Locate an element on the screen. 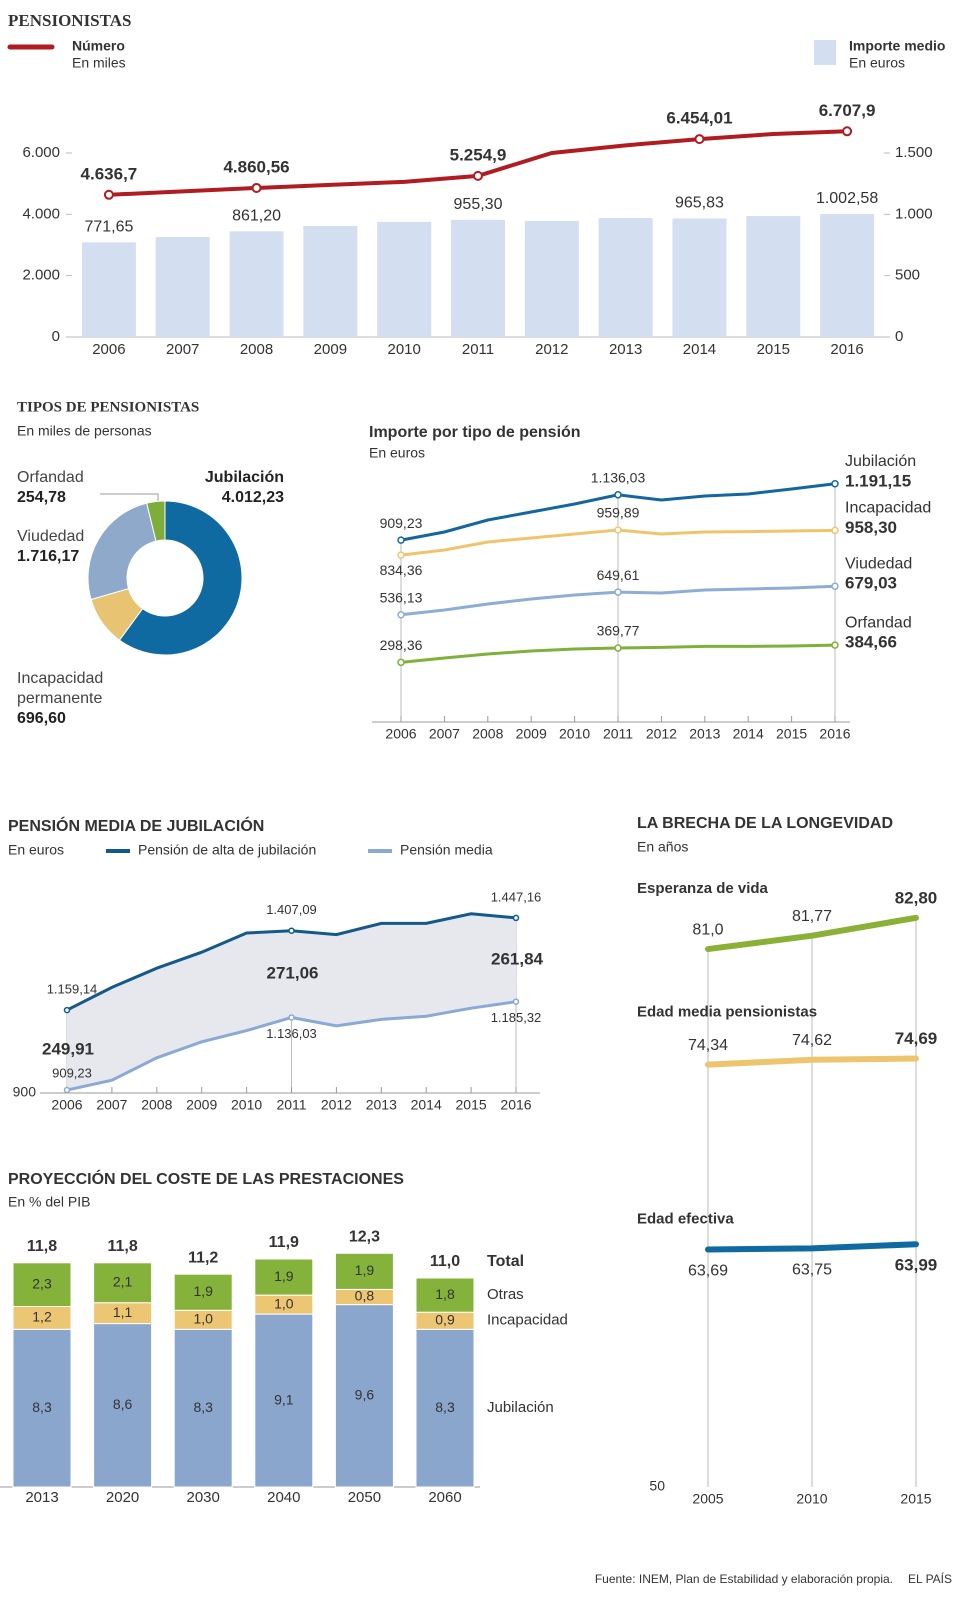 This screenshot has width=980, height=1604. x-tick-label: 2007 is located at coordinates (182, 349).